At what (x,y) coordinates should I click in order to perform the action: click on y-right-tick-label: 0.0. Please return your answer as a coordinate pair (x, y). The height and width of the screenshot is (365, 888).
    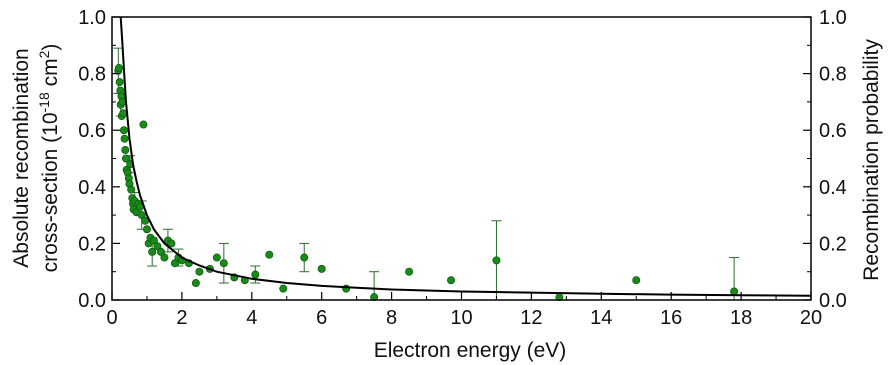
    Looking at the image, I should click on (833, 301).